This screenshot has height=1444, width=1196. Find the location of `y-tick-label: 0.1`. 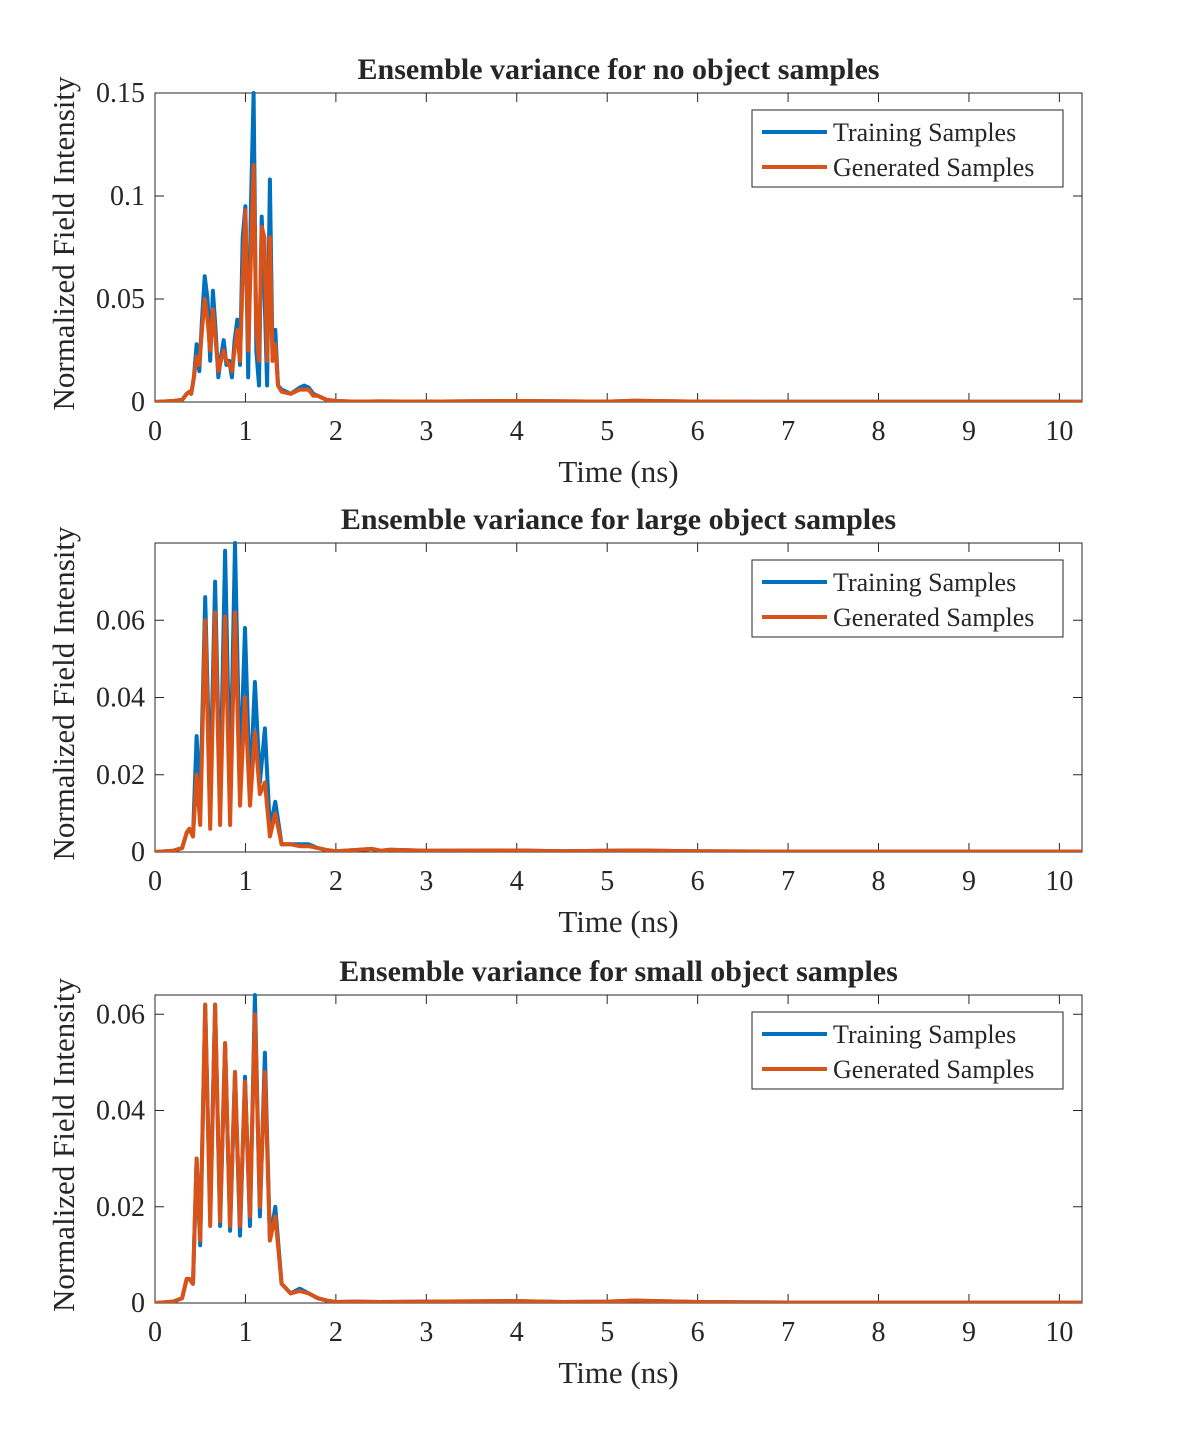

y-tick-label: 0.1 is located at coordinates (127, 196).